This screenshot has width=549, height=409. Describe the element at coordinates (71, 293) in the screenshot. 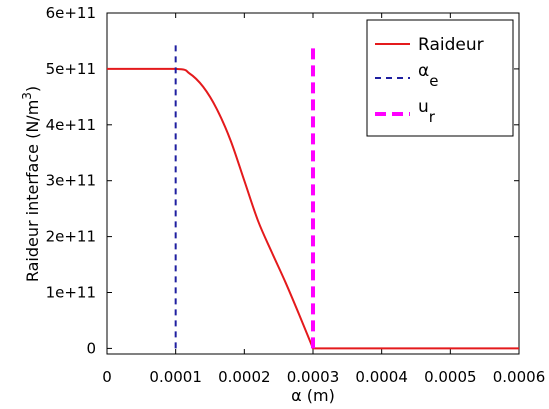

I see `y-tick-label: 1e+11` at that location.